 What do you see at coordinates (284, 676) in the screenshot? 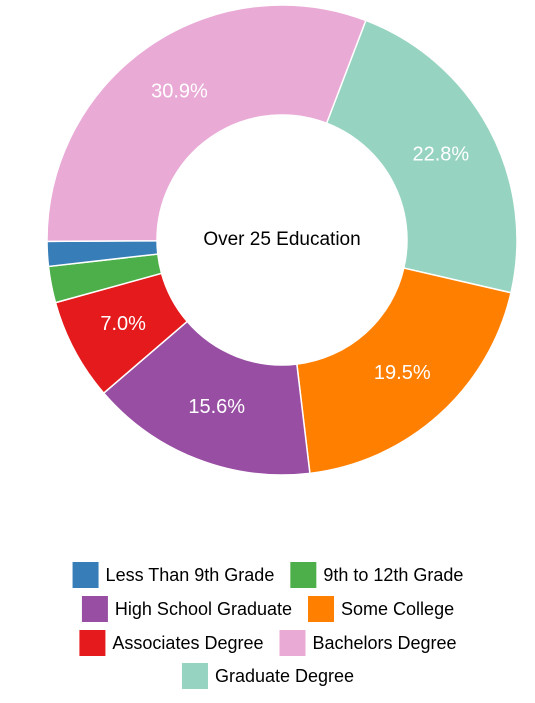
I see `legend-label: Graduate Degree` at bounding box center [284, 676].